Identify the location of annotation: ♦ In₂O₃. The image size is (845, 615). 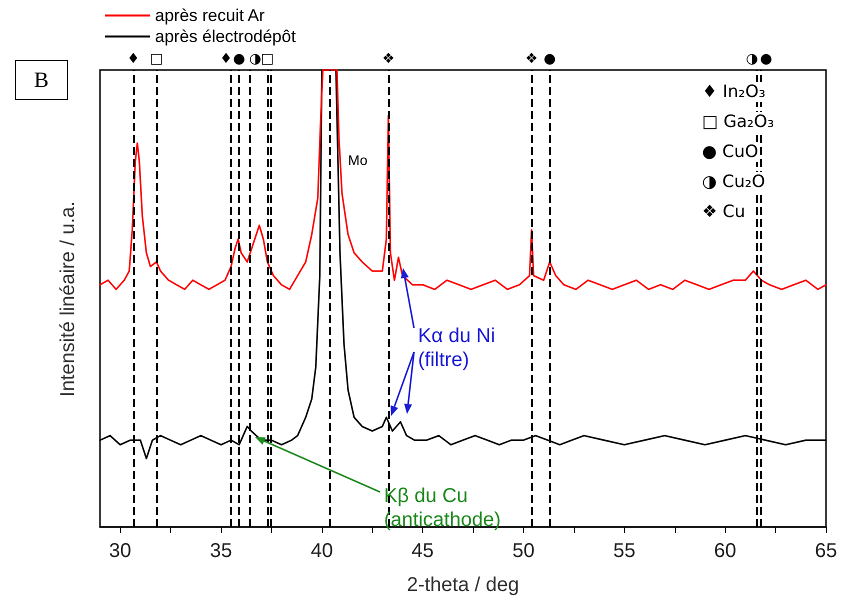
(734, 92).